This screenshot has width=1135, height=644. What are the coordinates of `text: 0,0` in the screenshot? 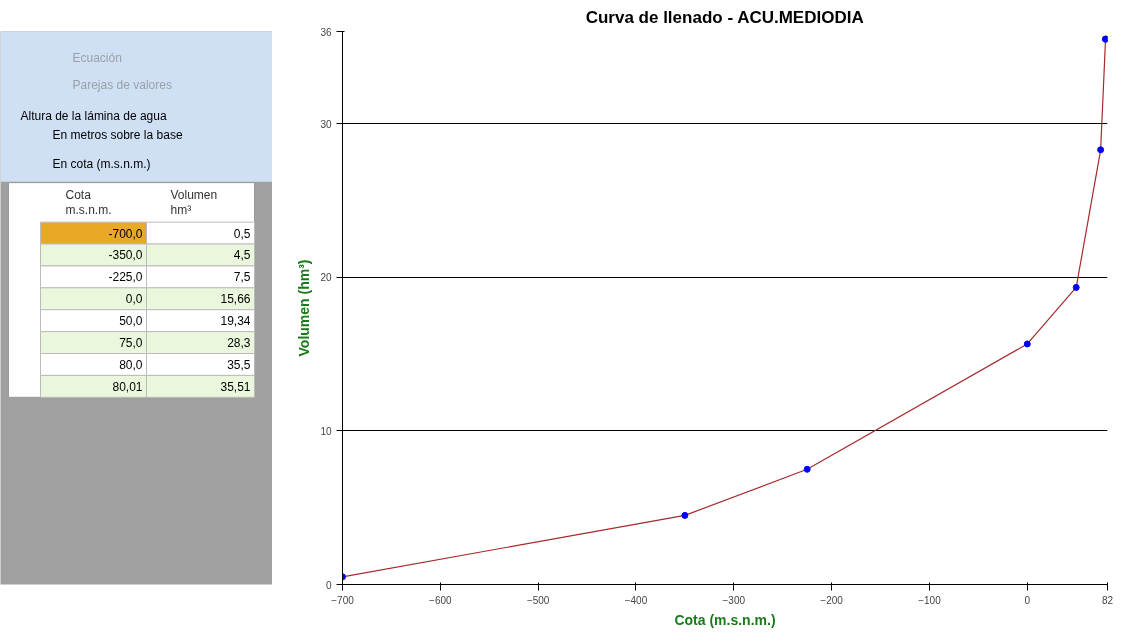 It's located at (134, 299).